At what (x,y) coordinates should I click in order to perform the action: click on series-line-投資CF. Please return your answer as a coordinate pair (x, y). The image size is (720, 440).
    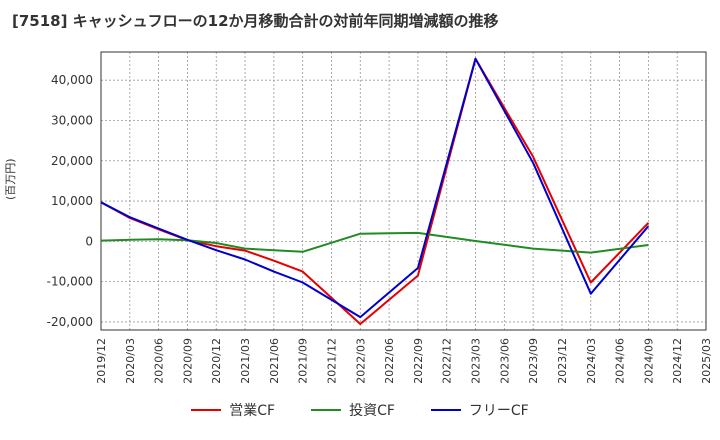
    Looking at the image, I should click on (374, 242).